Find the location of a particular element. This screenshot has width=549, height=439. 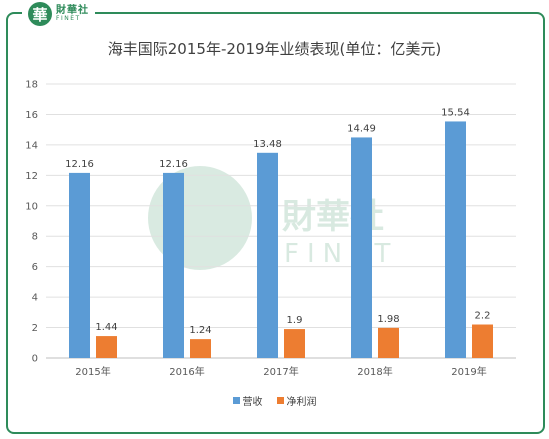

data-label-revenue: 14.49 is located at coordinates (361, 128).